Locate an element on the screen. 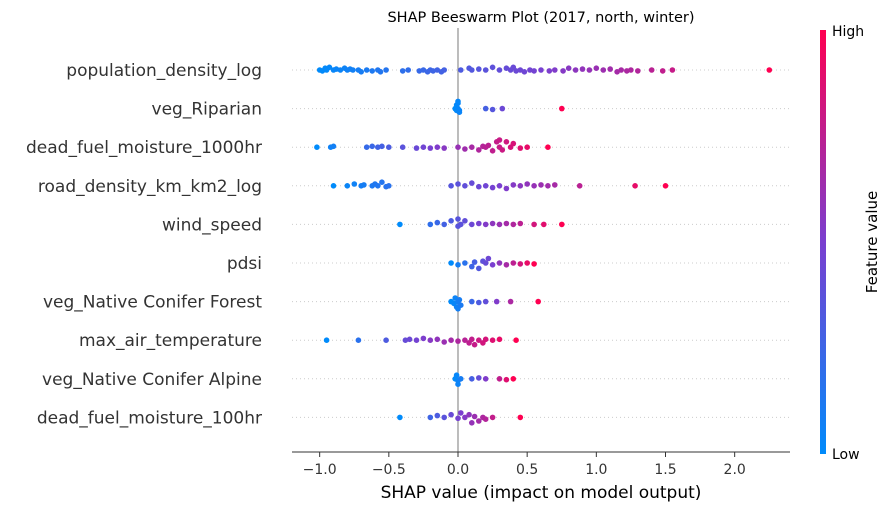  colorbar-low-label: Low is located at coordinates (846, 455).